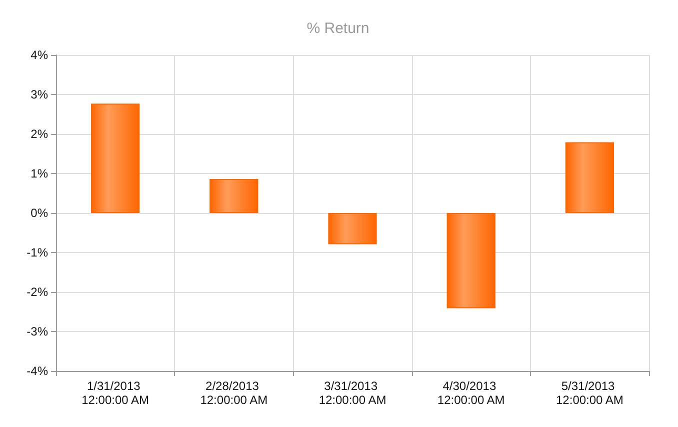 This screenshot has height=427, width=678. I want to click on x-tick-label: 5/31/2013 12:00:00 AM, so click(590, 393).